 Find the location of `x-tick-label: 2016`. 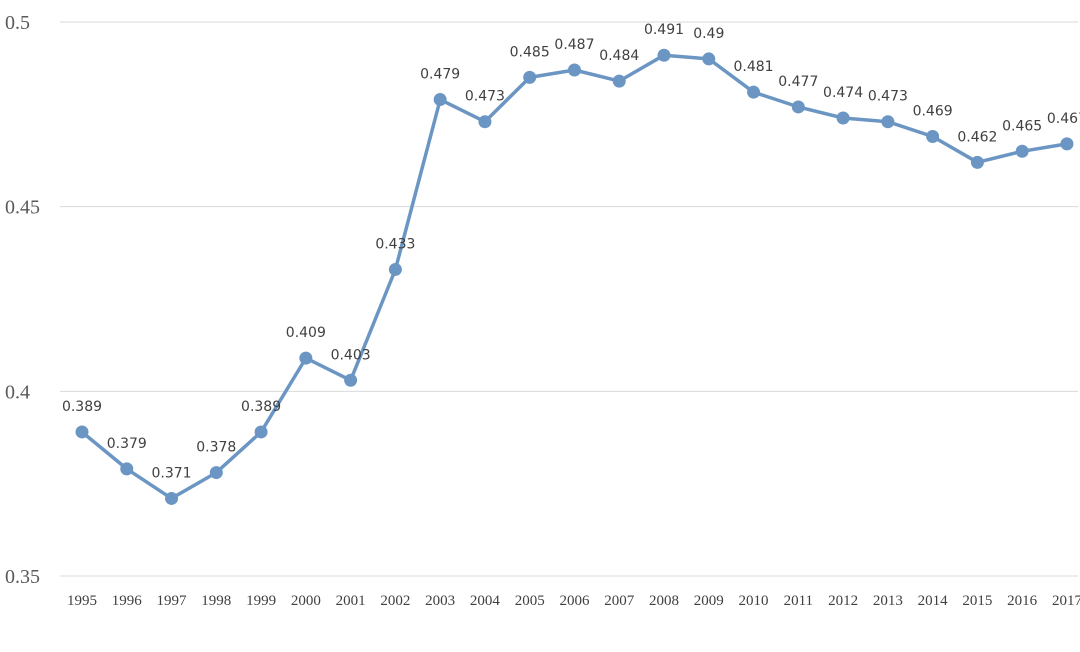

x-tick-label: 2016 is located at coordinates (1022, 601).